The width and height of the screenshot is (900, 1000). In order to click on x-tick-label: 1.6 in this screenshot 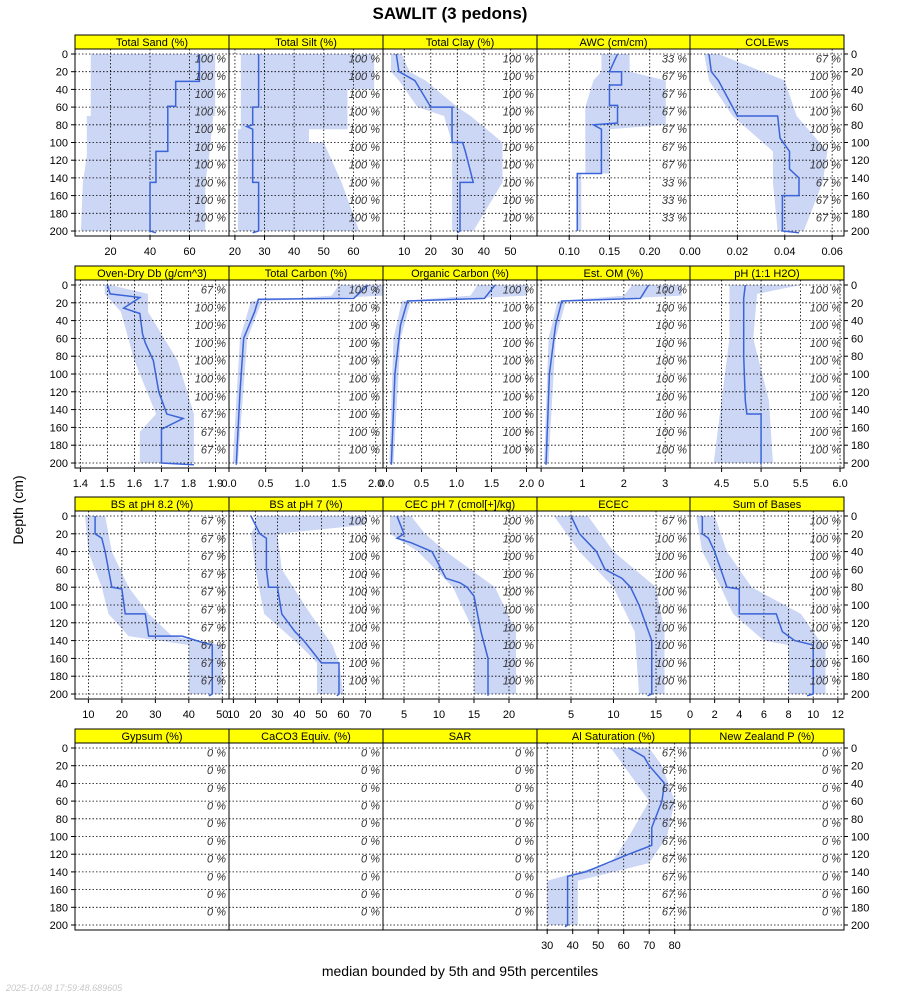, I will do `click(134, 484)`.